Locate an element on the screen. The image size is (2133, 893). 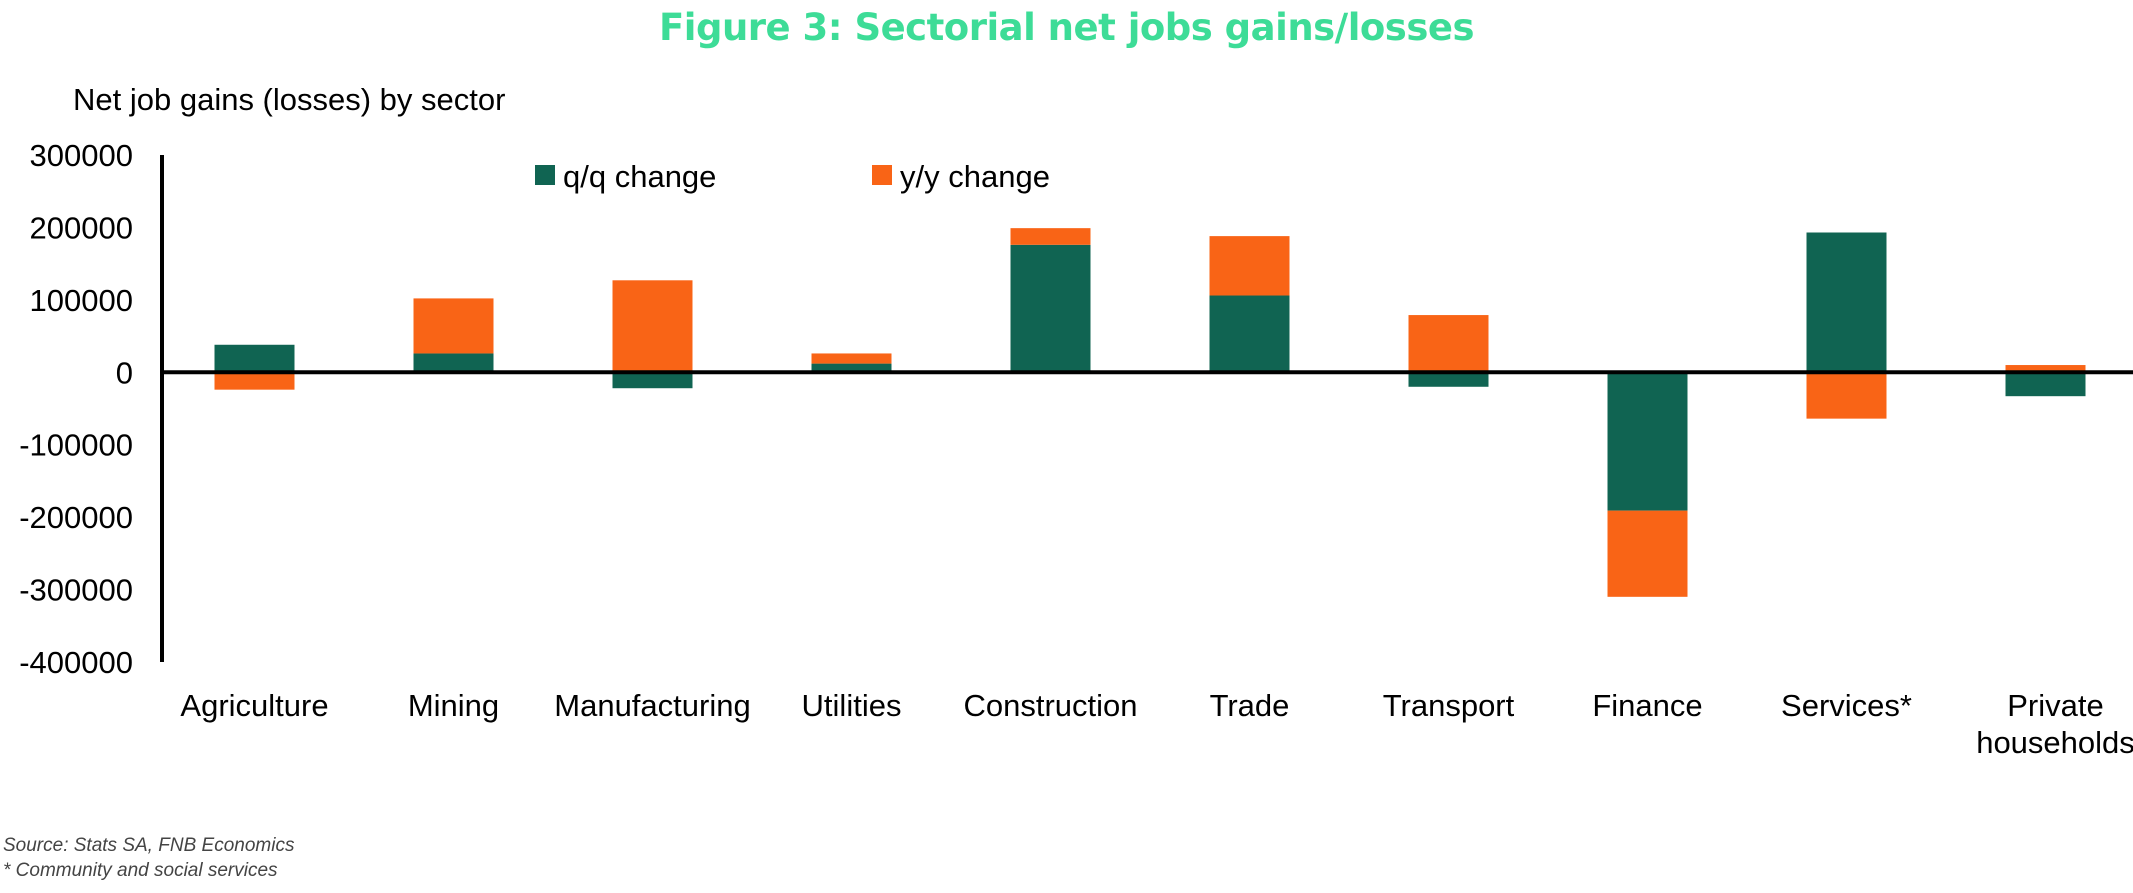
x-tick-label-9: Private households is located at coordinates (2054, 724).